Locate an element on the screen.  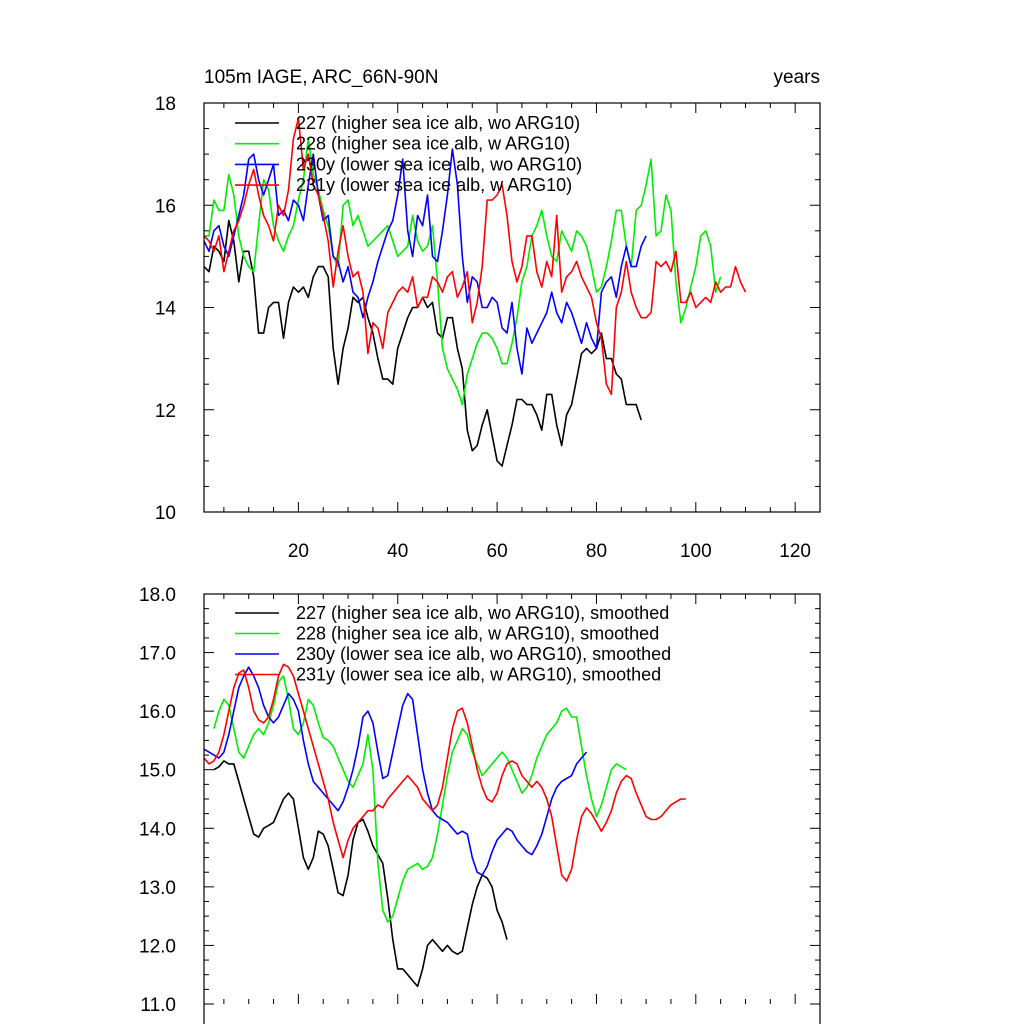
top-legend-label-231y: 231y (lower sea ice alb, w ARG10) is located at coordinates (434, 185).